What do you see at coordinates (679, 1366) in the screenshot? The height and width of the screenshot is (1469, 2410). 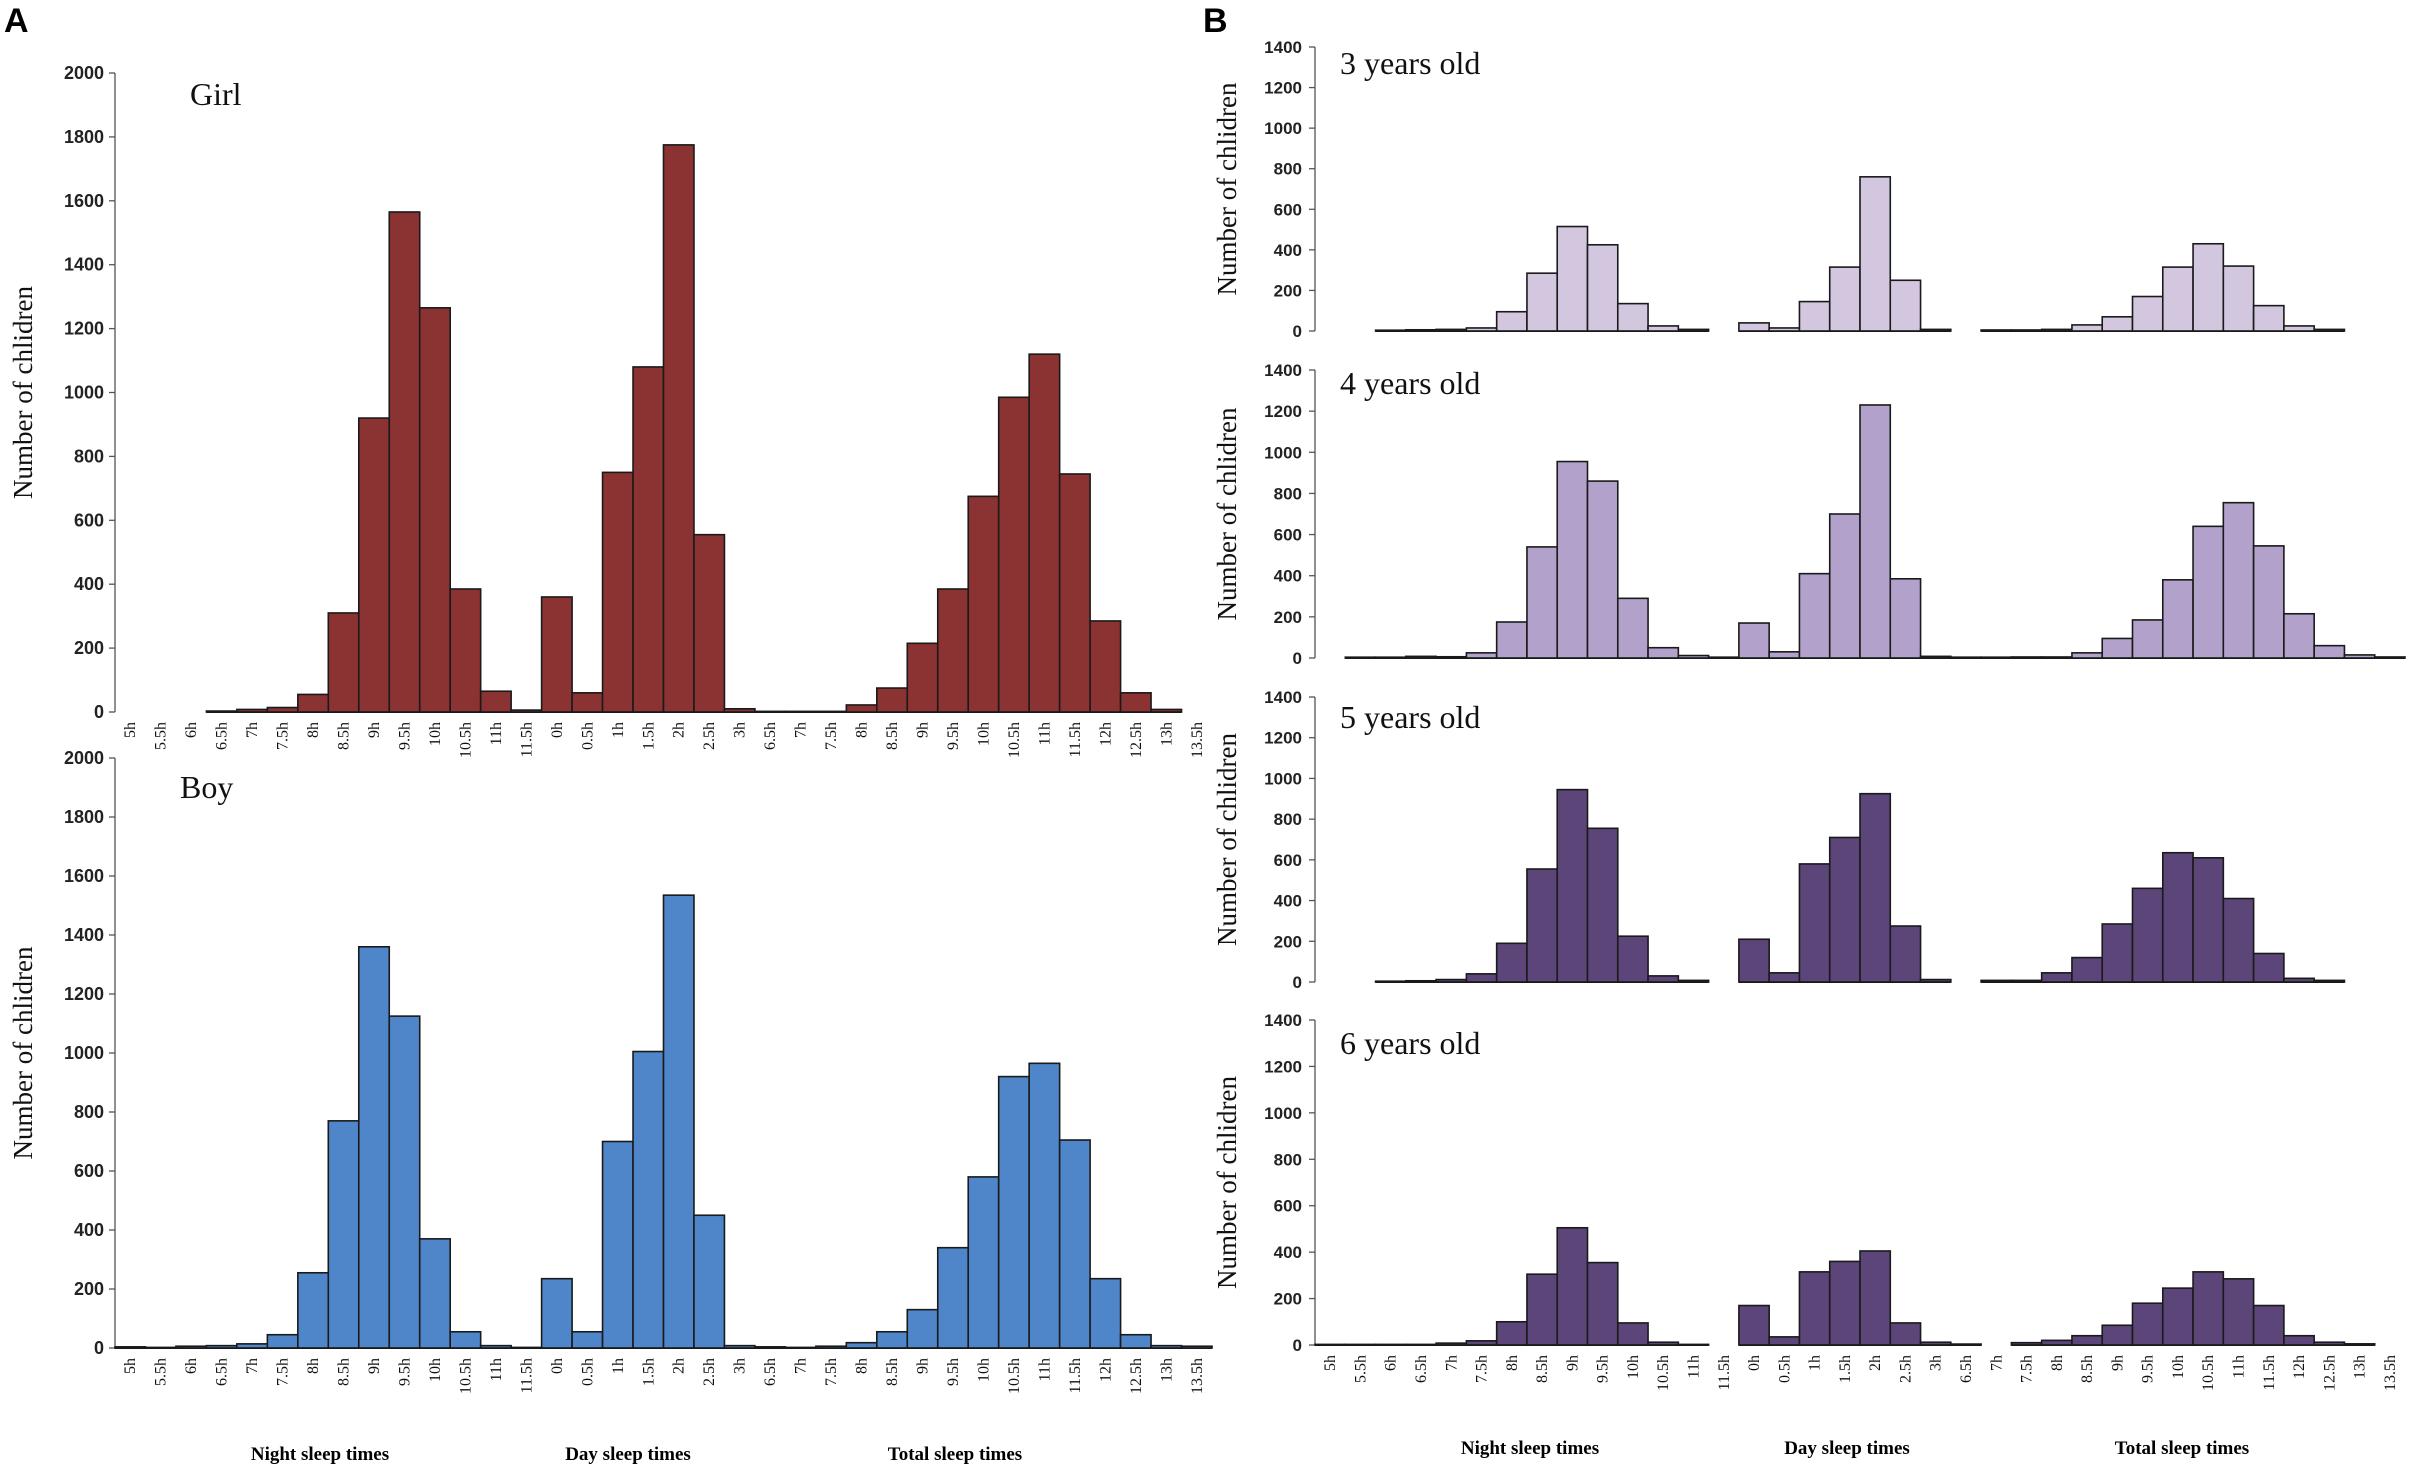 I see `x-tick-label-a-18: 2h` at bounding box center [679, 1366].